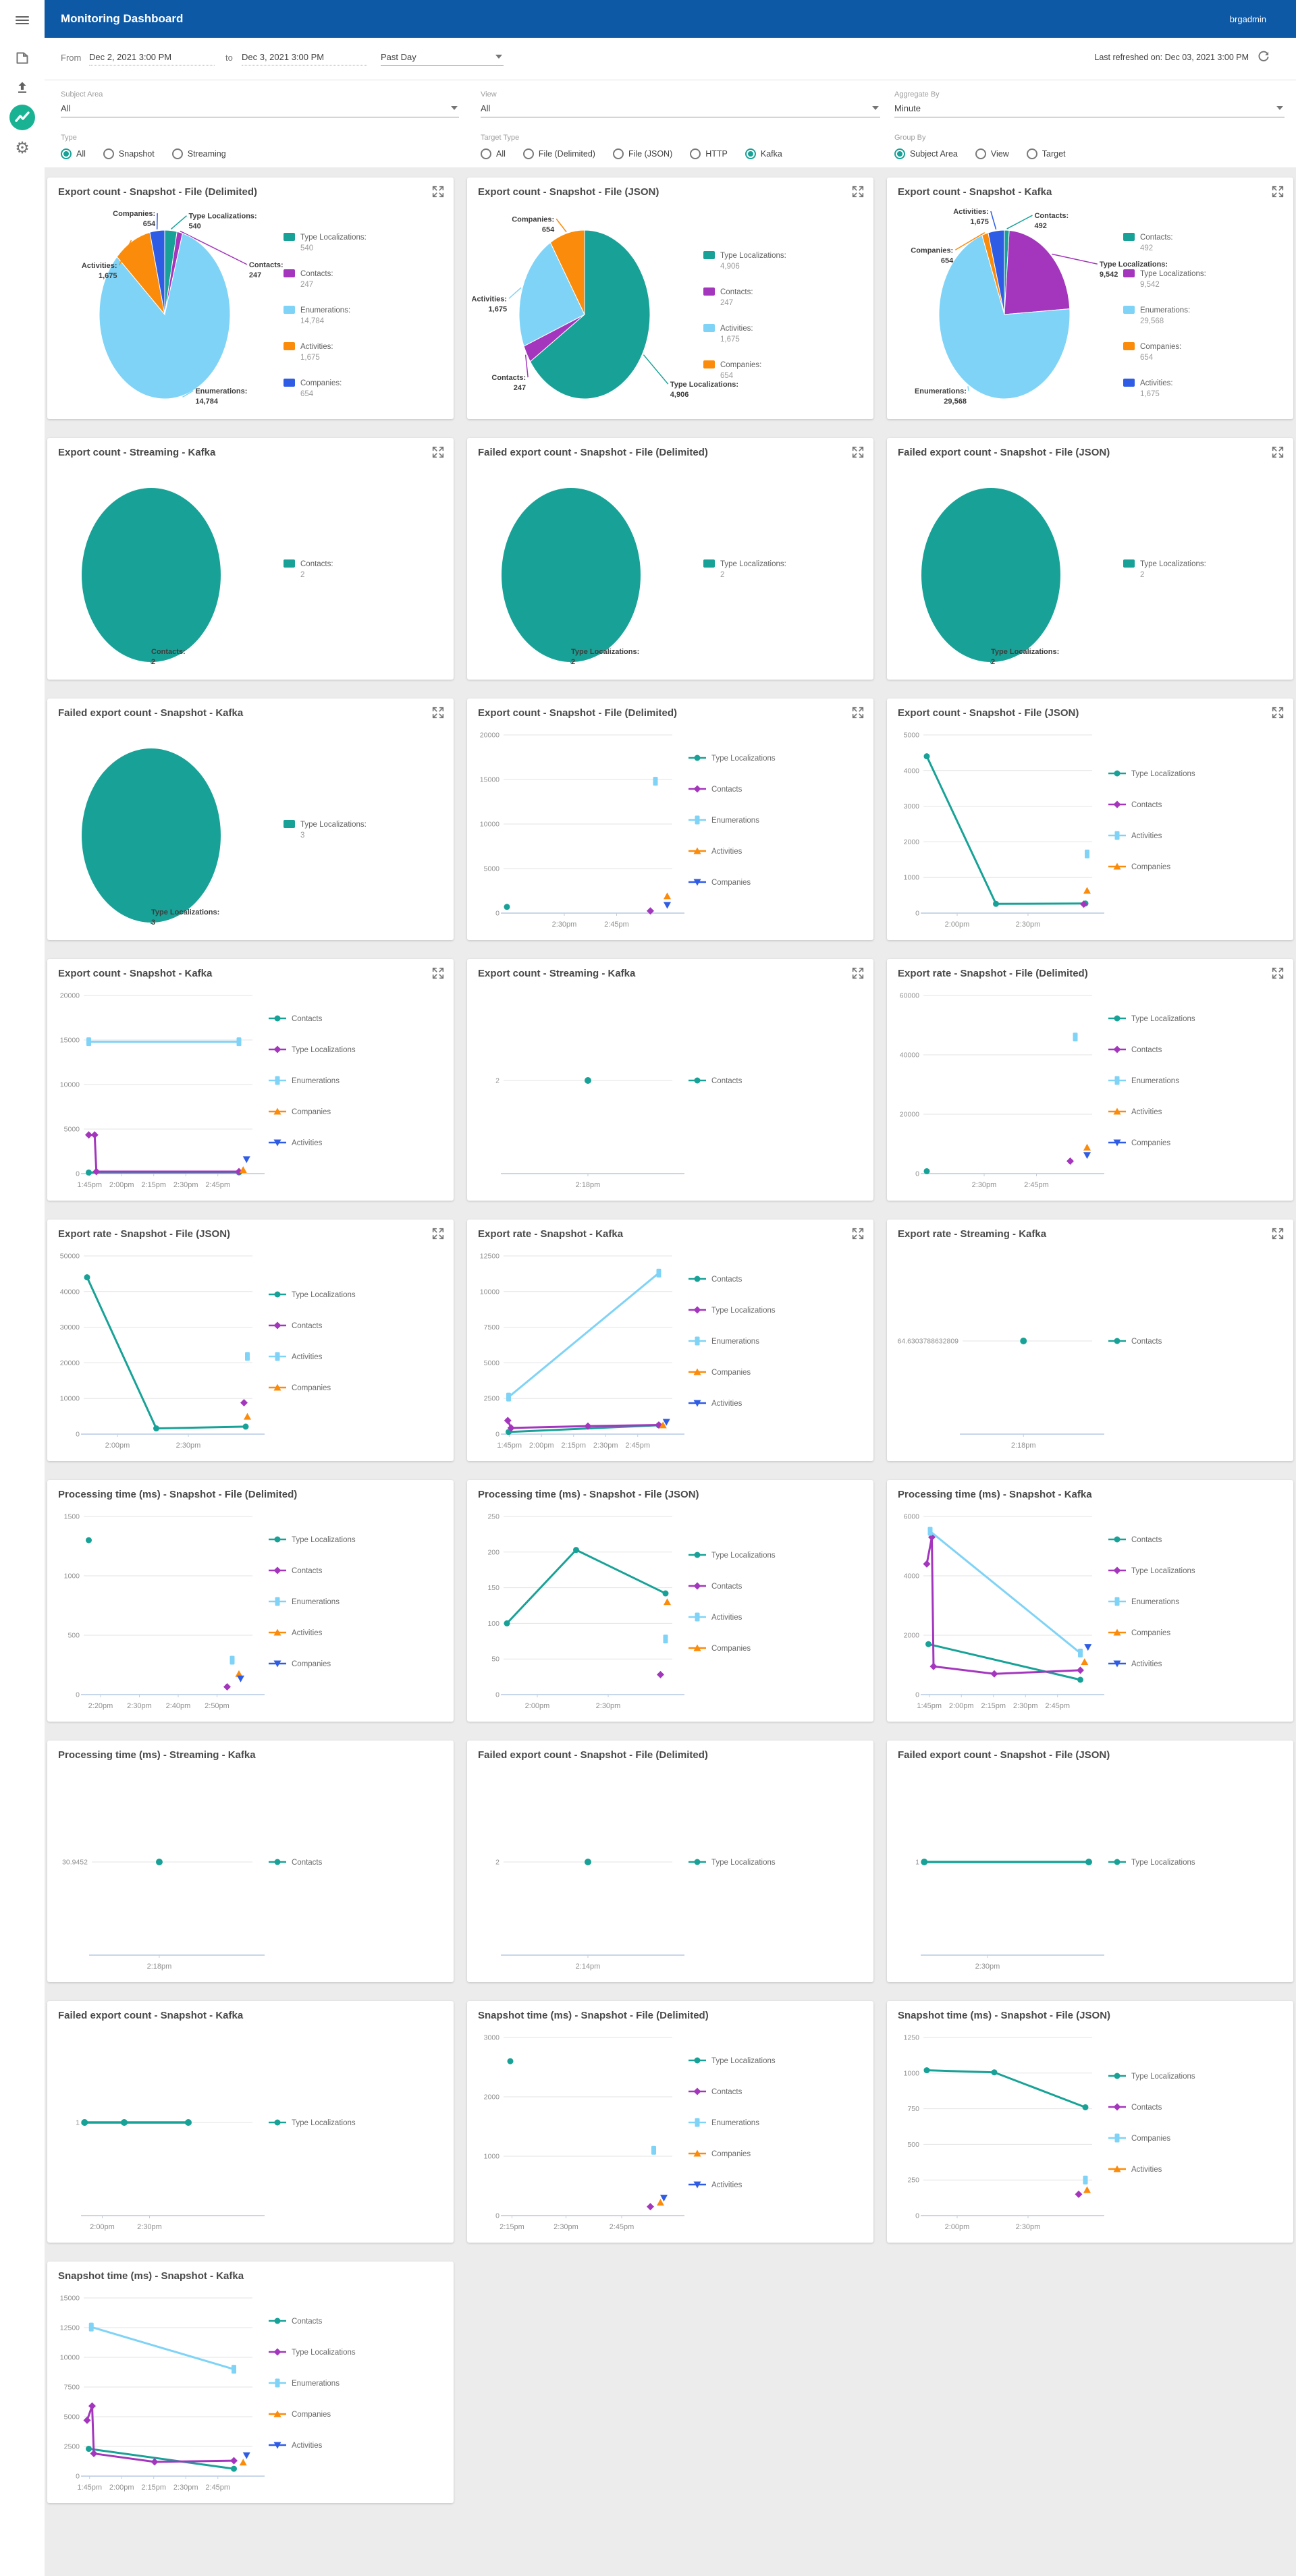 The height and width of the screenshot is (2576, 1296). What do you see at coordinates (558, 153) in the screenshot?
I see `radio-file-delimited-: File (Delimited)` at bounding box center [558, 153].